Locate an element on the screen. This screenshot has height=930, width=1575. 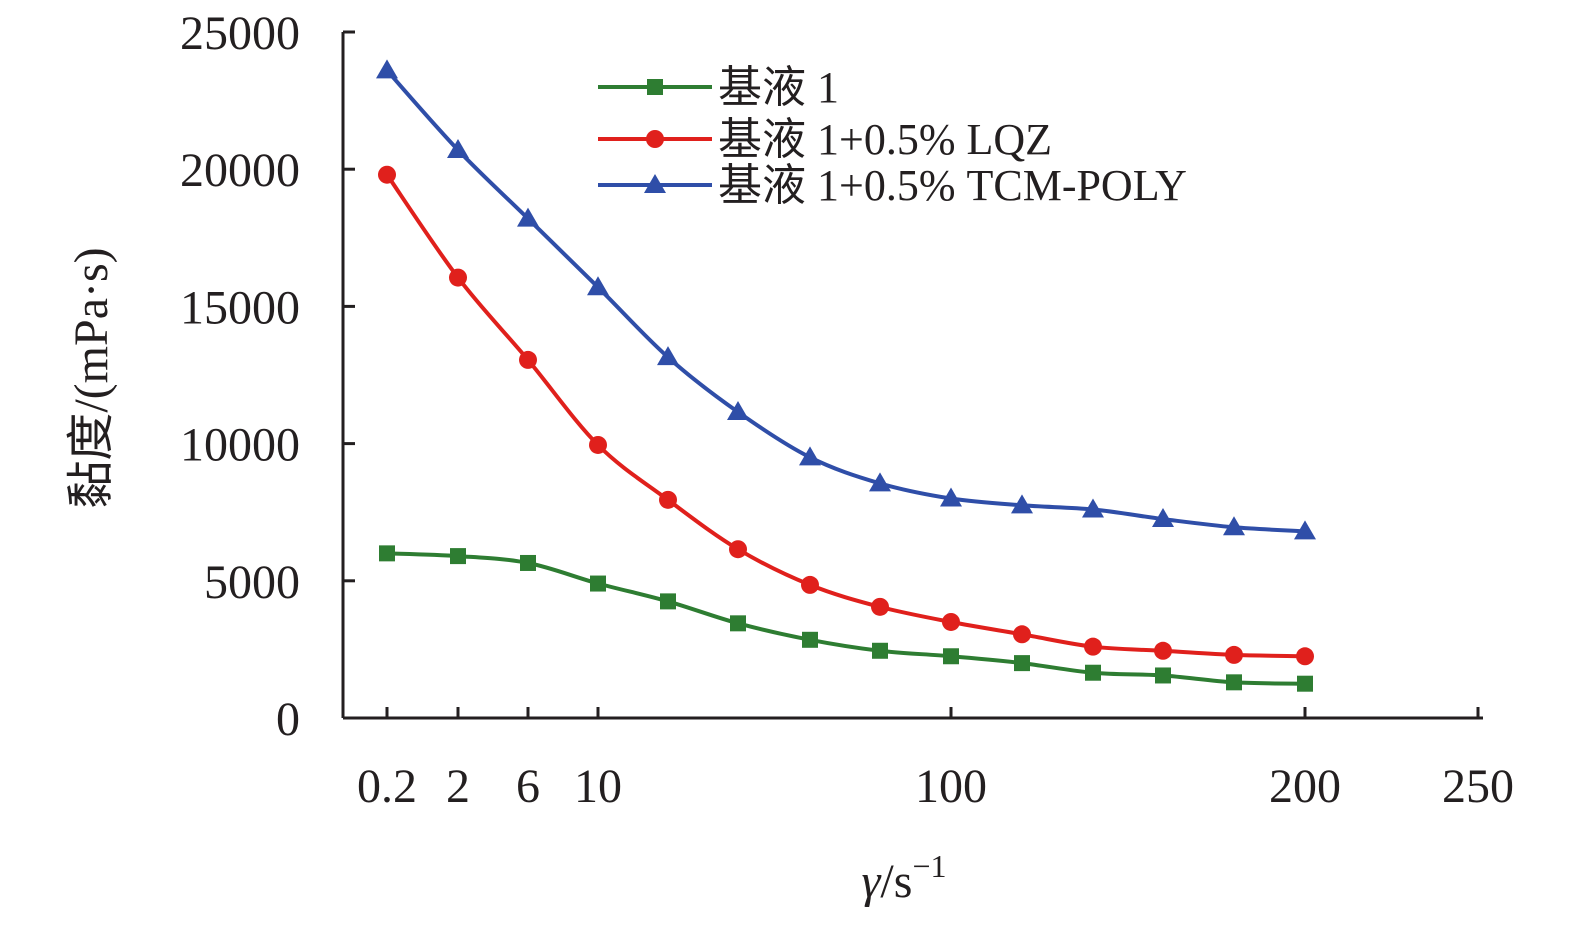
series-base-fluid is located at coordinates (846, 618).